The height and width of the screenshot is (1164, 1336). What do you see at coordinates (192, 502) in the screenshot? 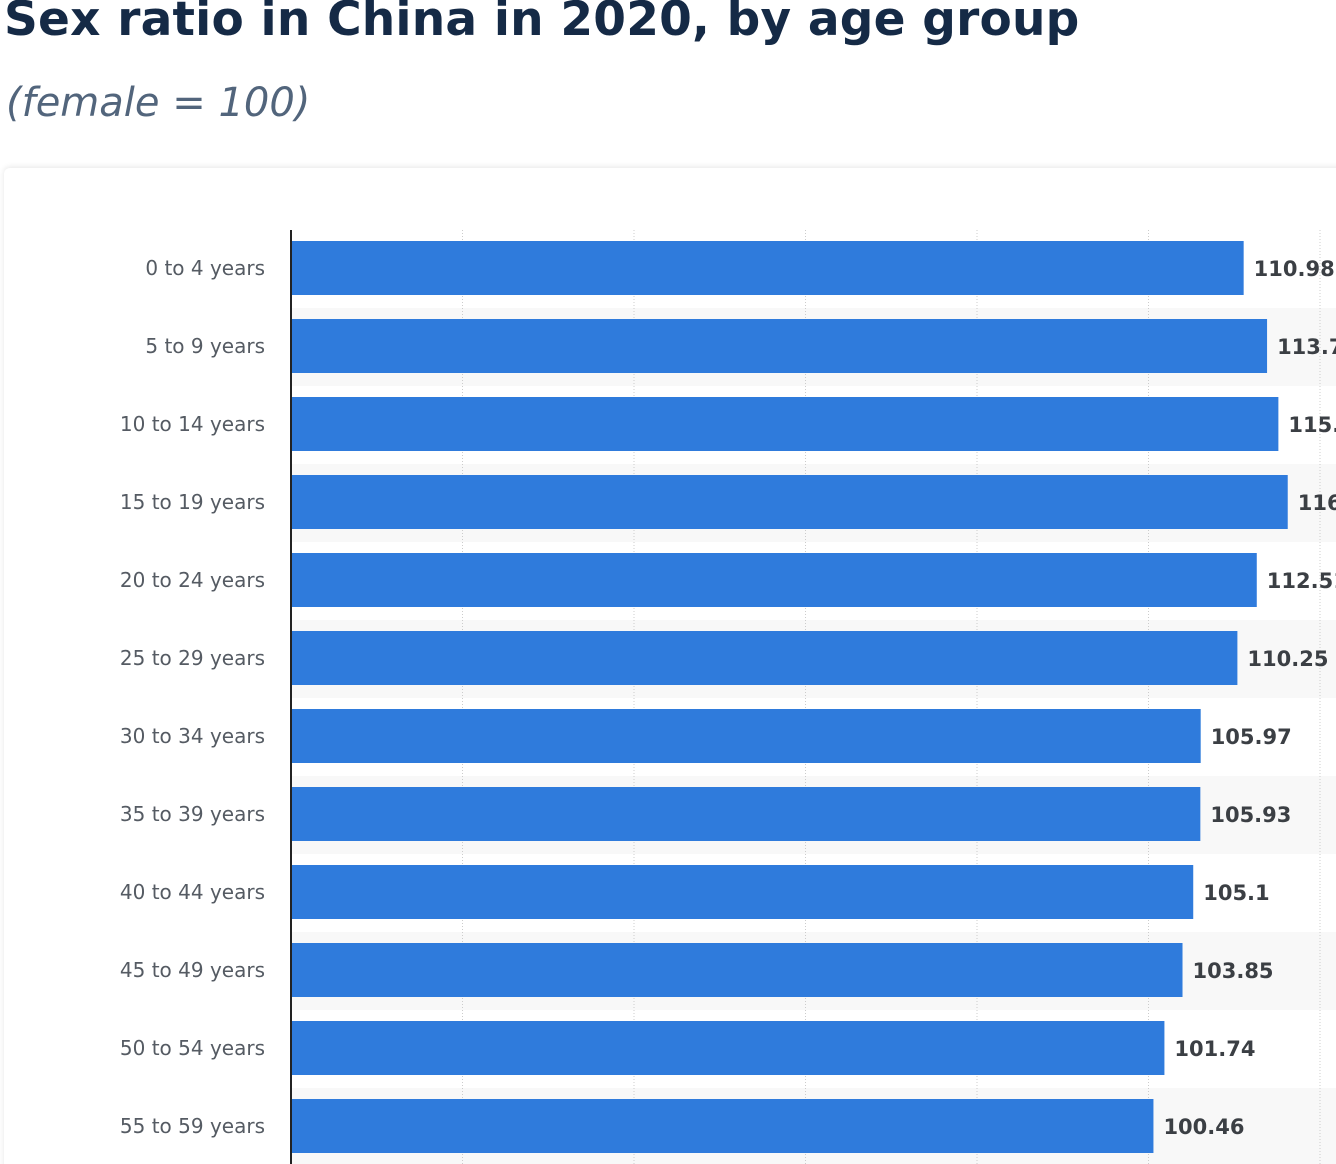
I see `category-label: 15 to 19 years` at bounding box center [192, 502].